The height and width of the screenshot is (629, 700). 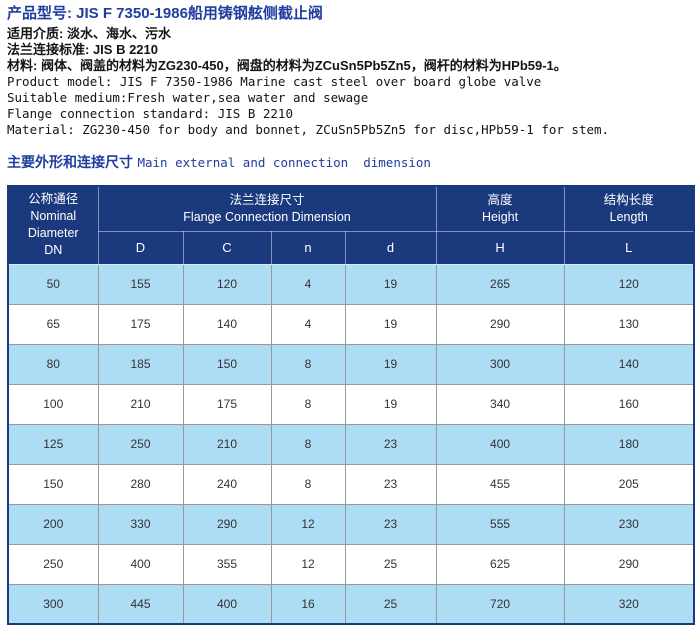 What do you see at coordinates (227, 564) in the screenshot?
I see `table-cell: 355` at bounding box center [227, 564].